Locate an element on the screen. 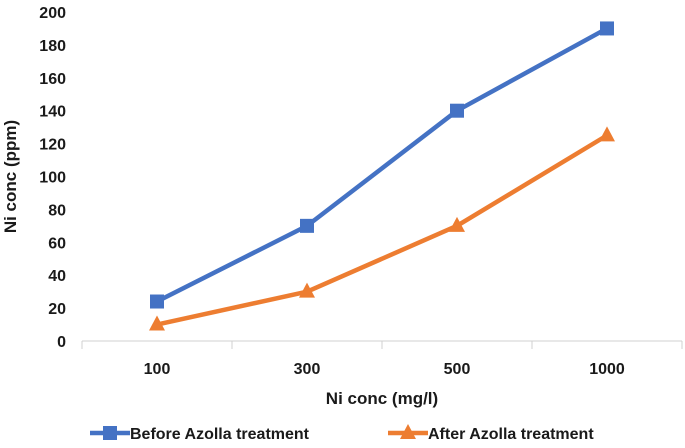  y-axis-title: Ni conc (ppm) is located at coordinates (10, 176).